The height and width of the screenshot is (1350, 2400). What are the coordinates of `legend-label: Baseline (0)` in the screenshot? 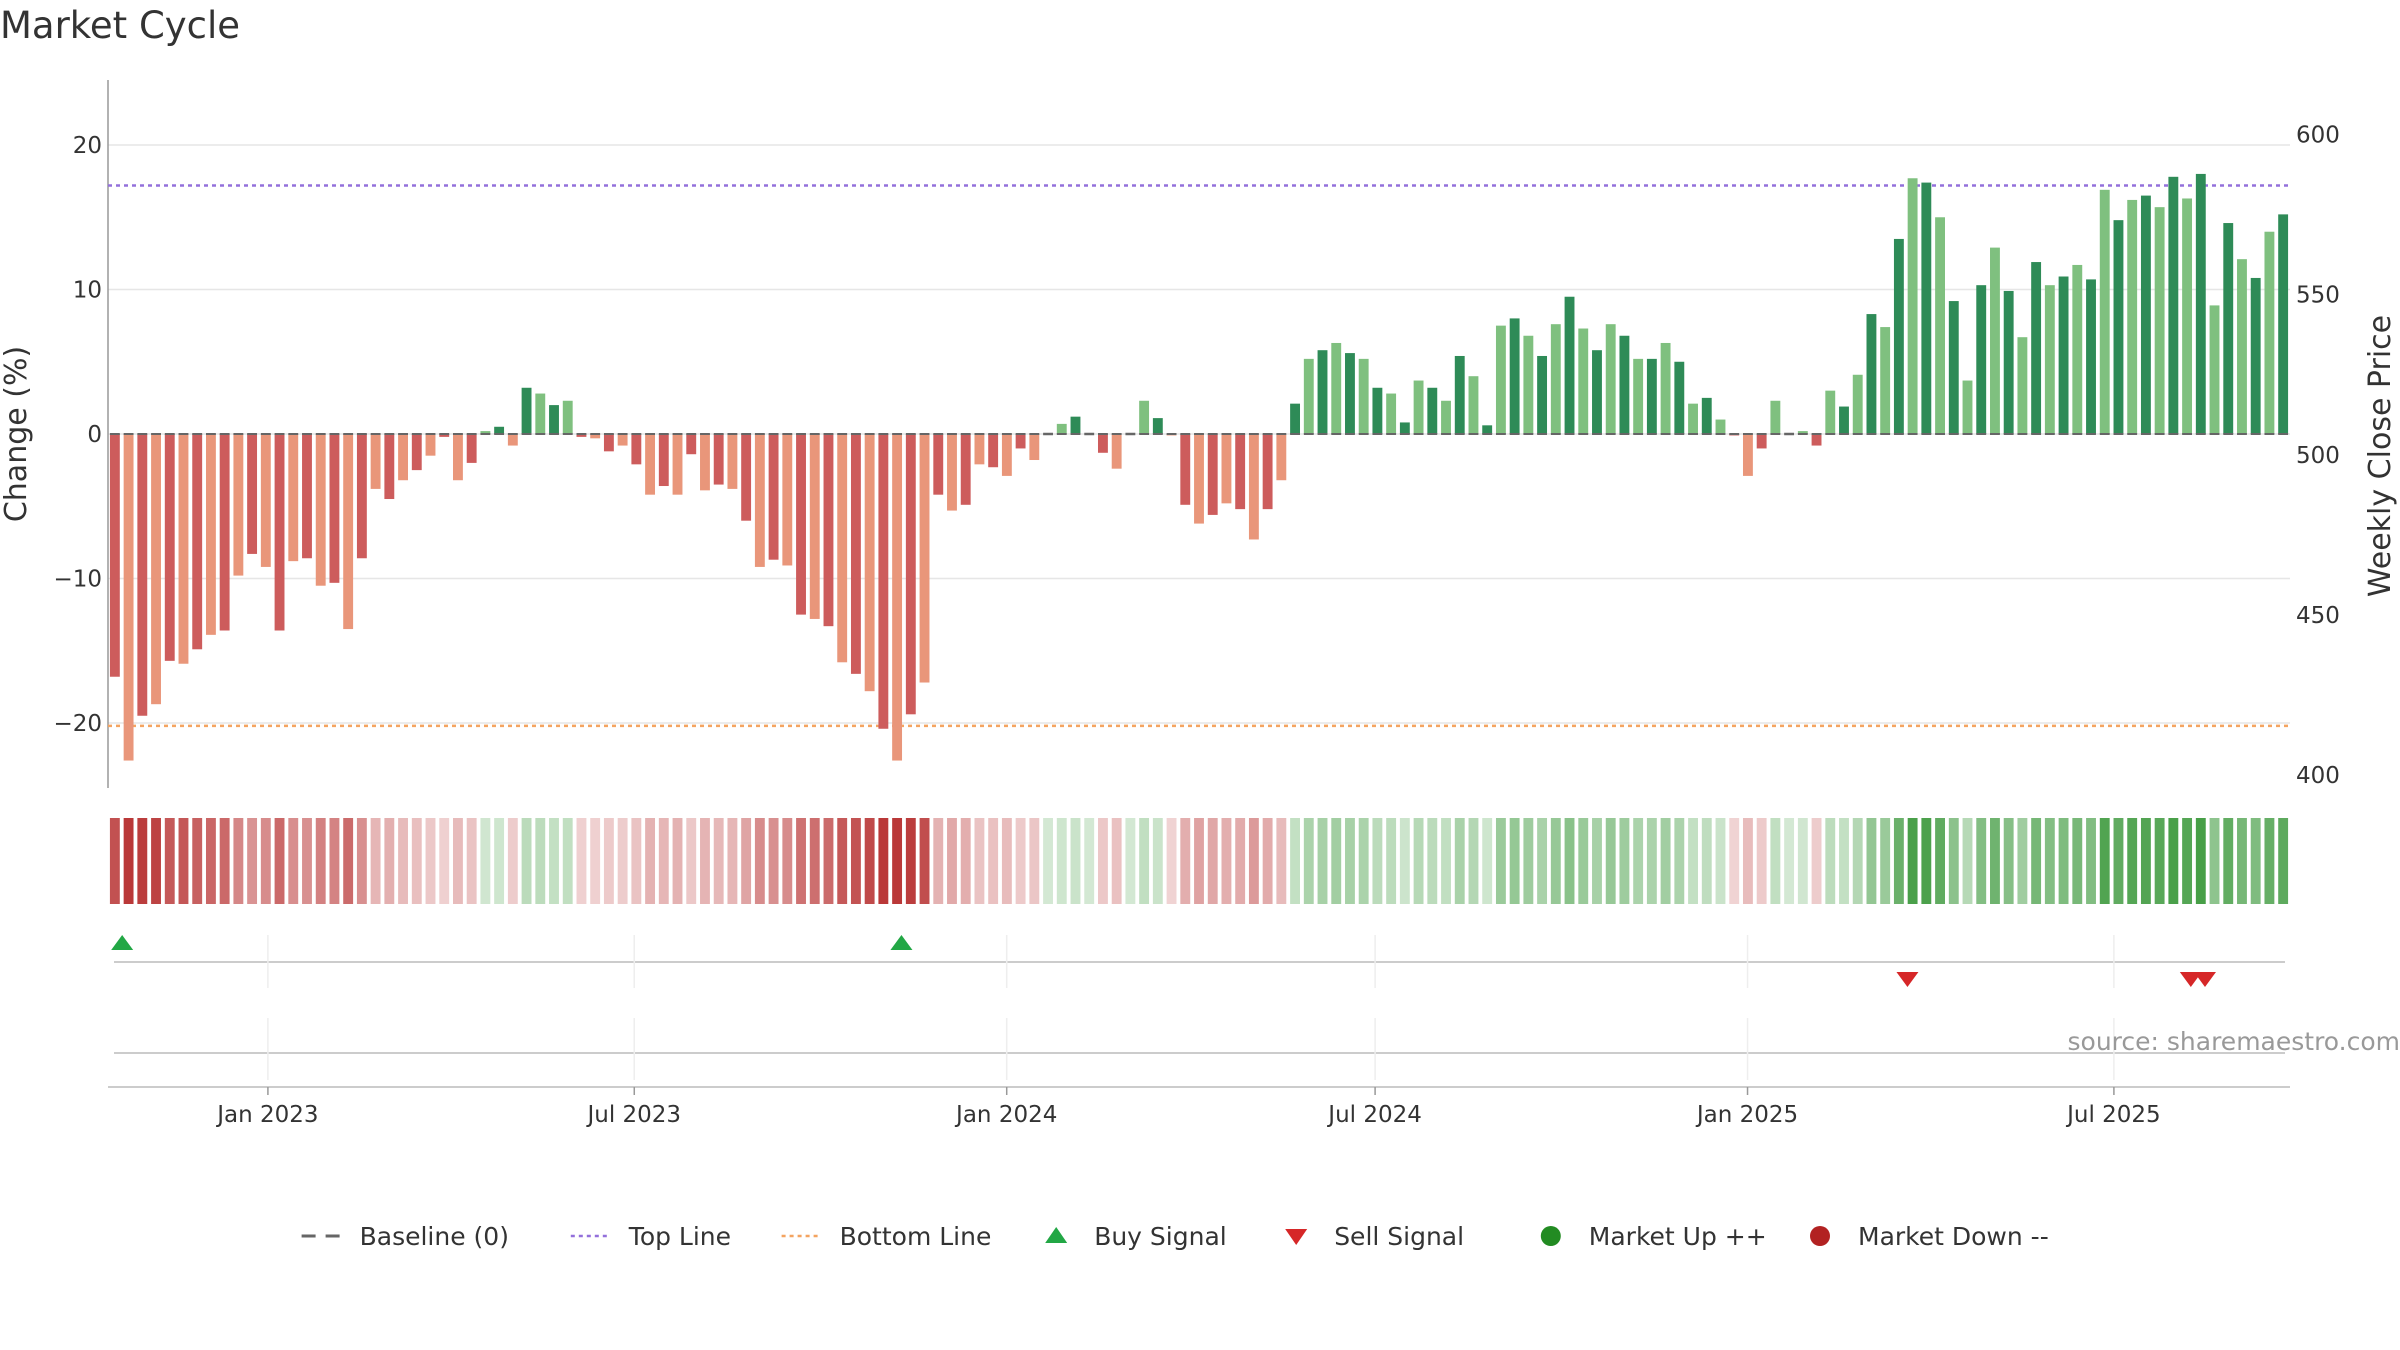 It's located at (434, 1236).